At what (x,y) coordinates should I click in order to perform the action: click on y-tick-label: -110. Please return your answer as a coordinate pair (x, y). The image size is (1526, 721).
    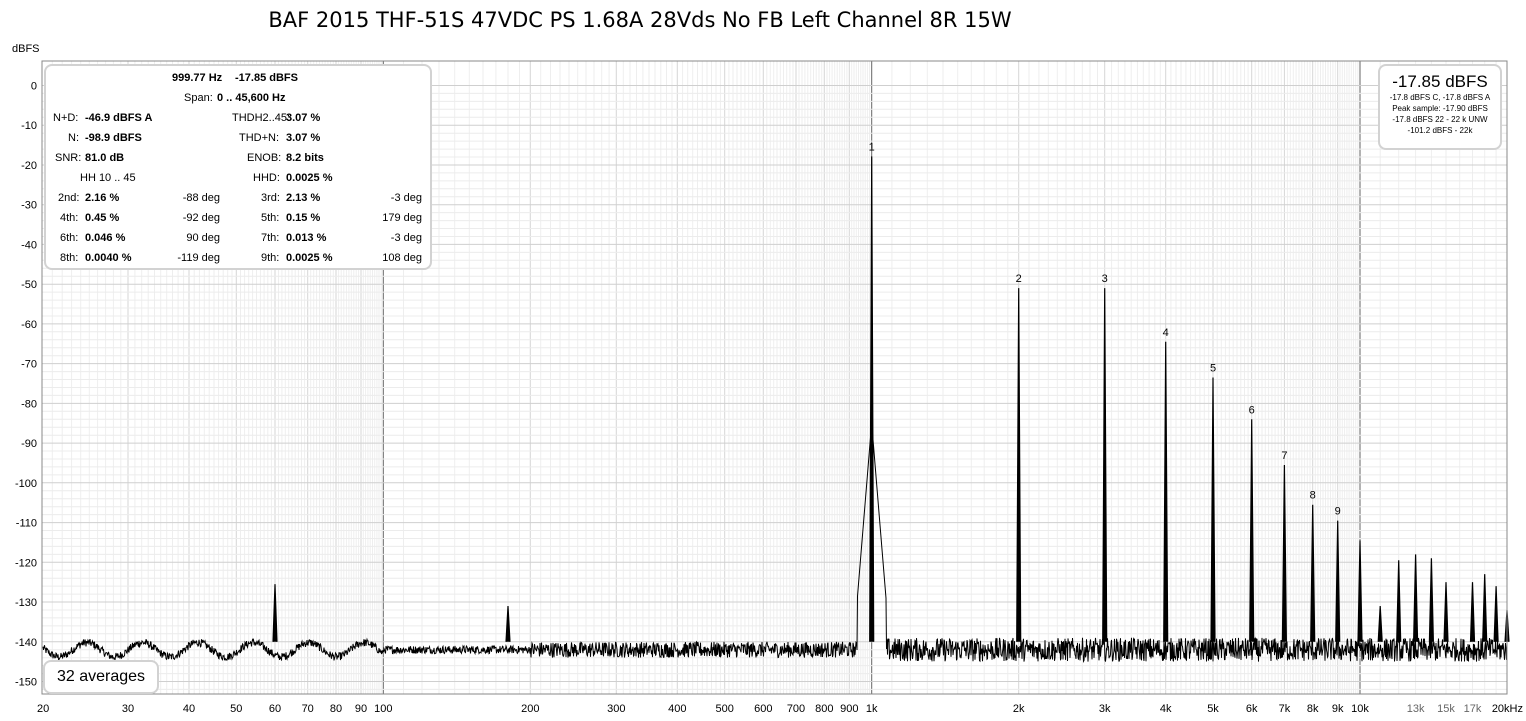
    Looking at the image, I should click on (26, 524).